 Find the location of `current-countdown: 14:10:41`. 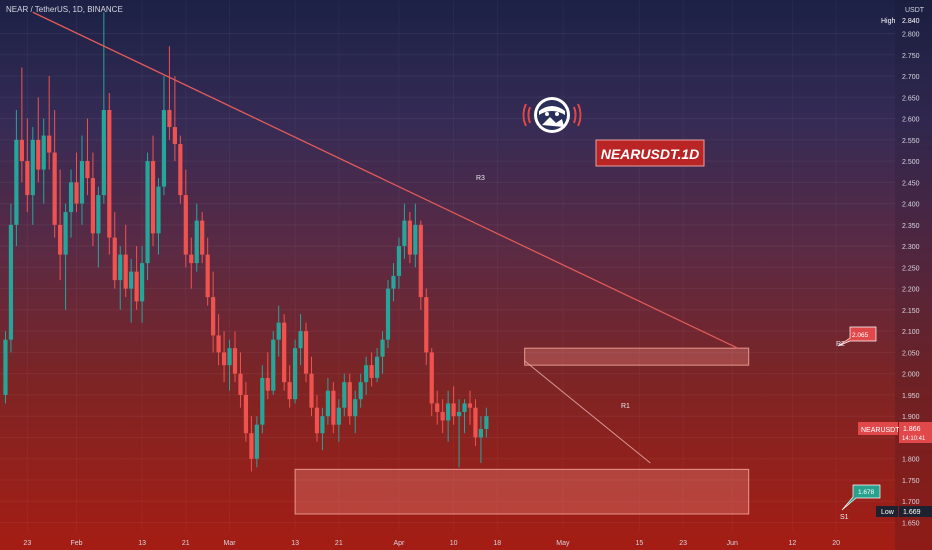

current-countdown: 14:10:41 is located at coordinates (914, 439).